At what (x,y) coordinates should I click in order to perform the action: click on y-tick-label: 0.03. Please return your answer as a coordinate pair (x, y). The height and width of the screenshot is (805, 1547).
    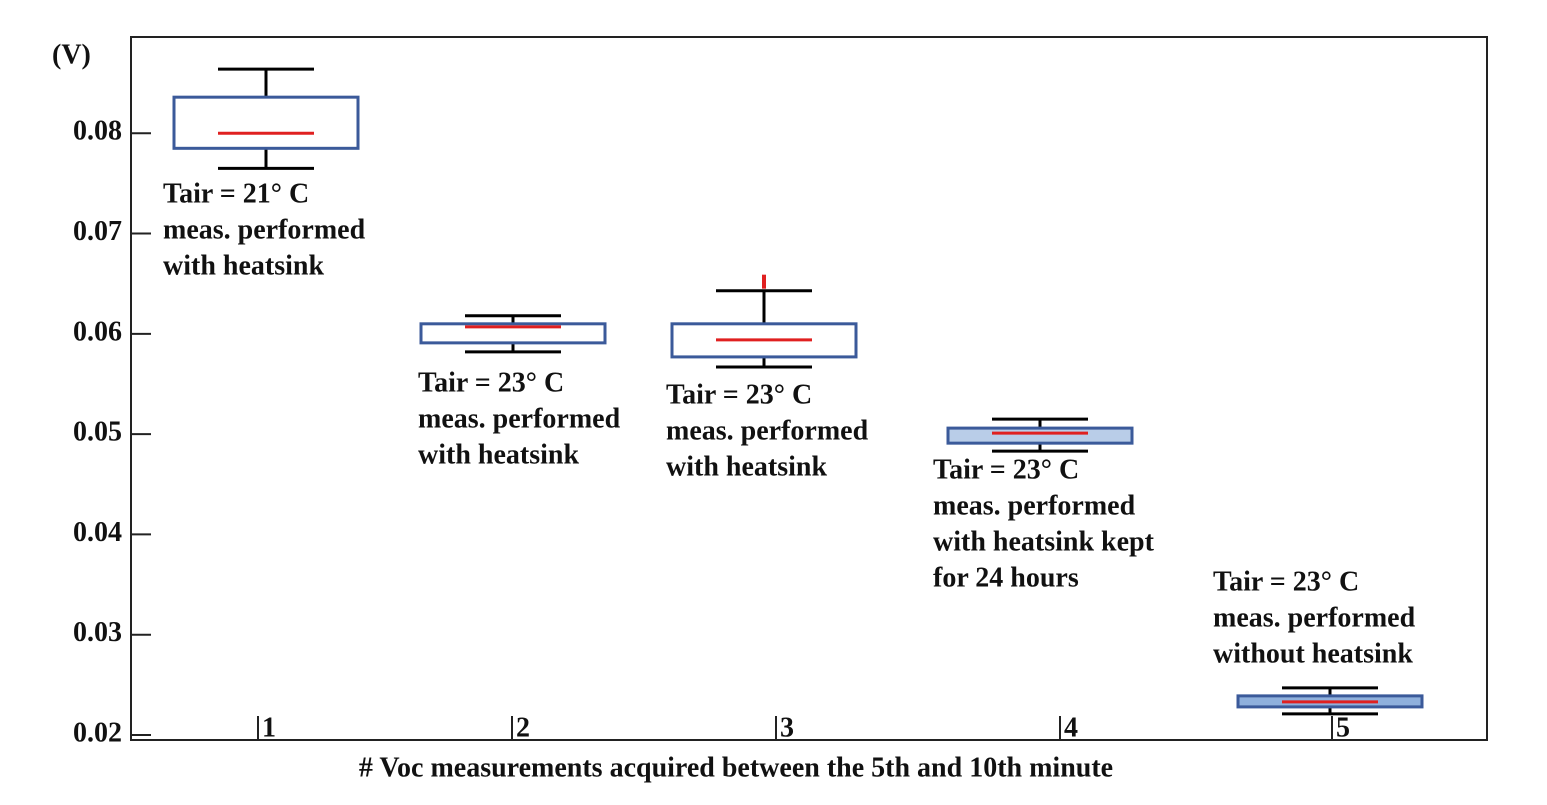
    Looking at the image, I should click on (97, 632).